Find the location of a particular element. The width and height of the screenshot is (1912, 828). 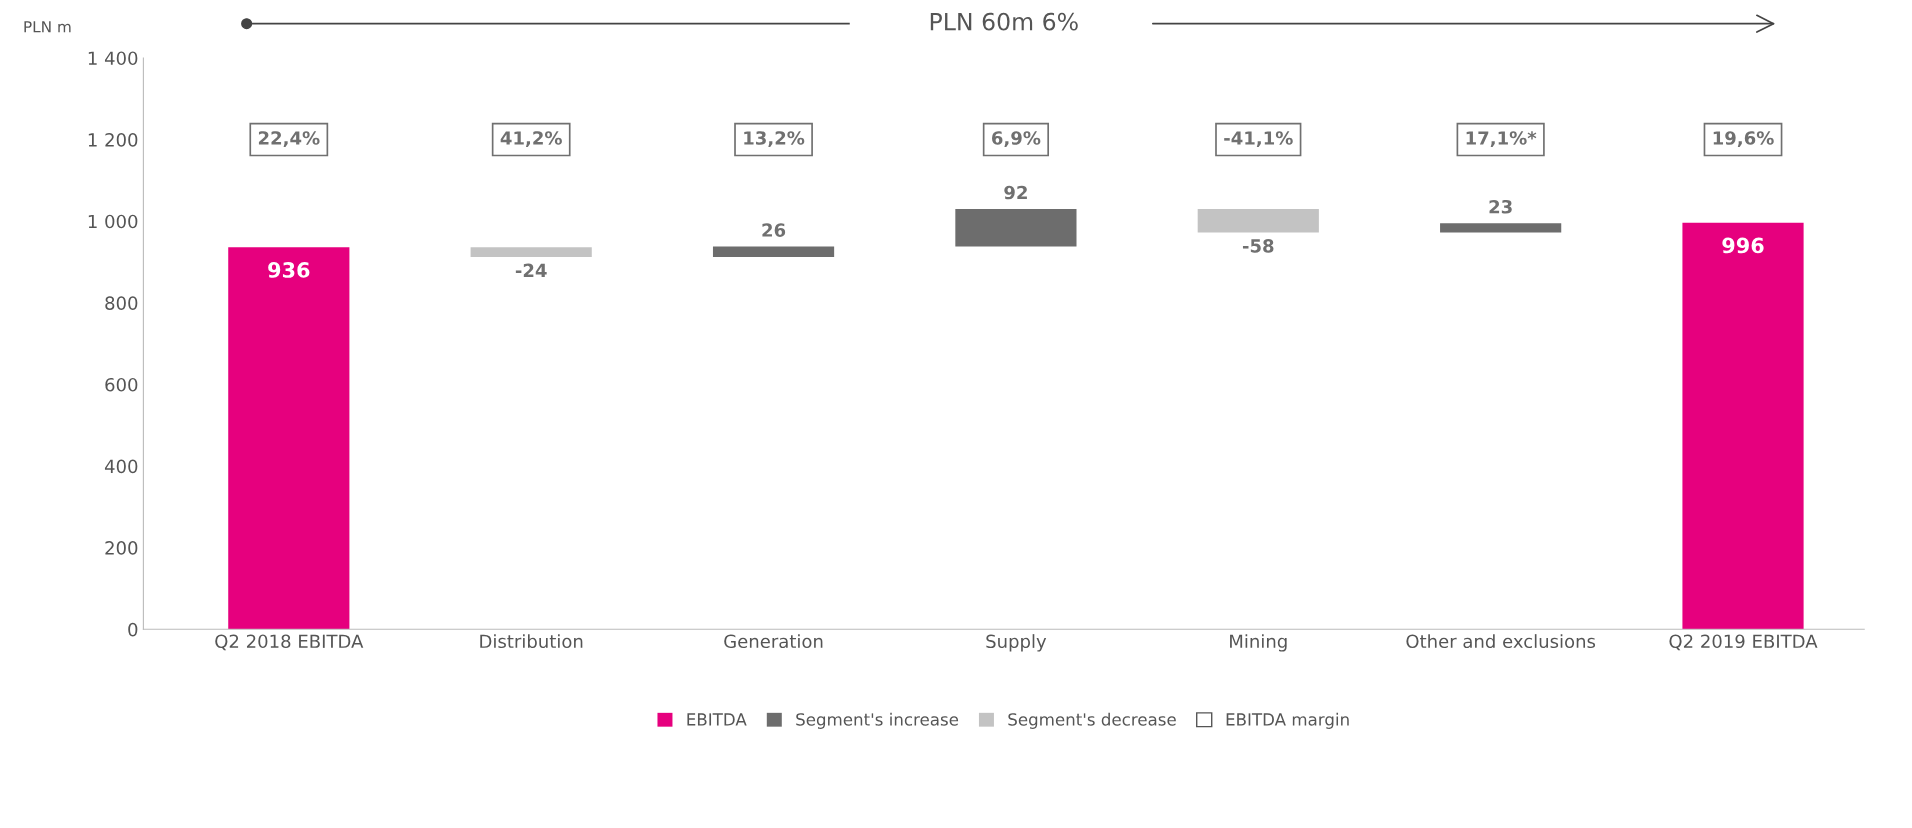

annotation: 41,2% is located at coordinates (531, 139).